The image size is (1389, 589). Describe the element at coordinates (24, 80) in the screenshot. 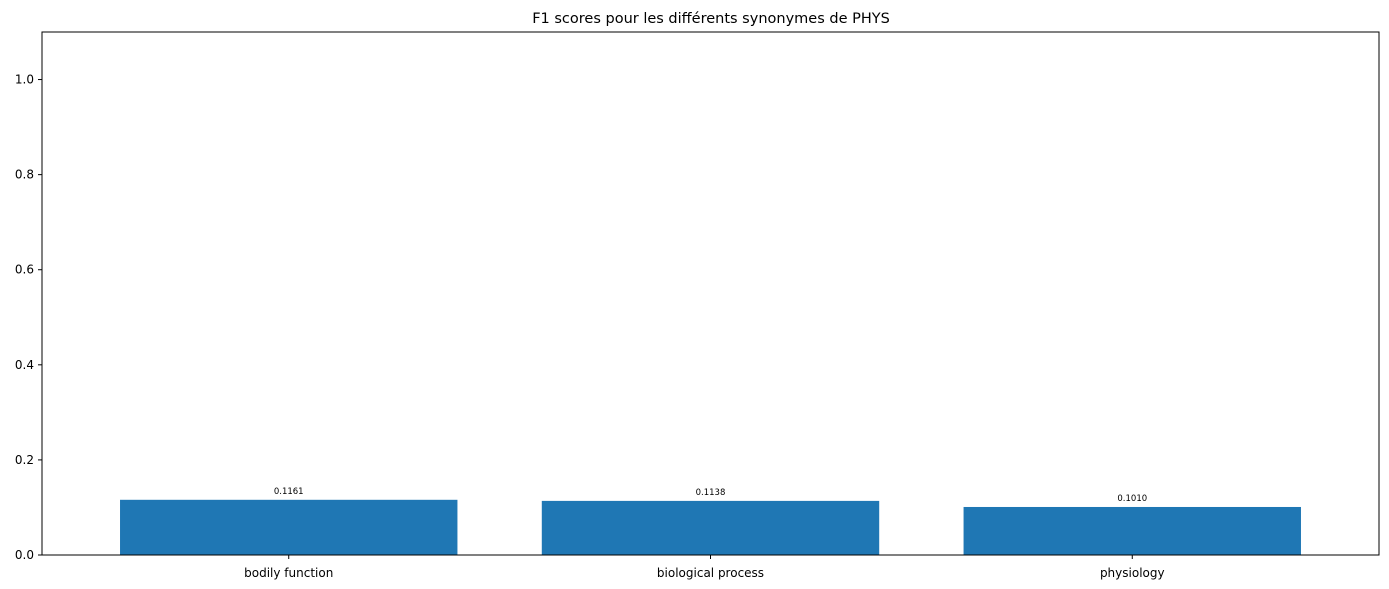

I see `y-tick-label-5: 1.0` at that location.